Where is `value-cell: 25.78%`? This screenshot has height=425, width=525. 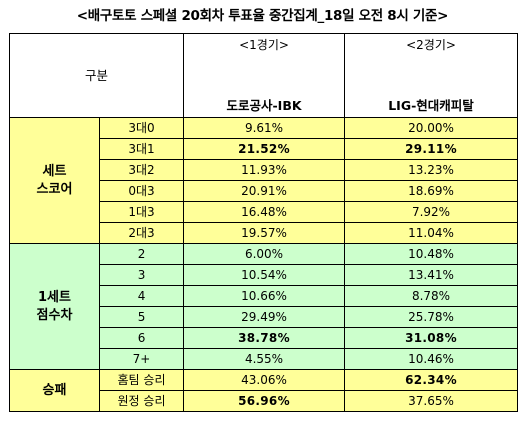 value-cell: 25.78% is located at coordinates (431, 317).